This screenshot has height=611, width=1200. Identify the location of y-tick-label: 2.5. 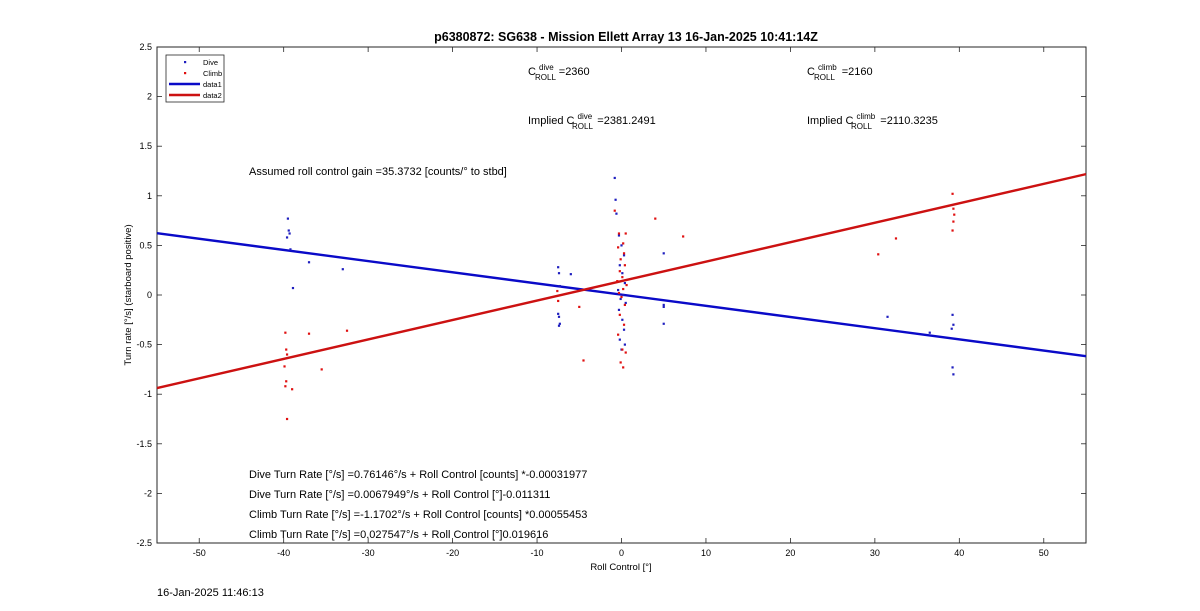
(145, 47).